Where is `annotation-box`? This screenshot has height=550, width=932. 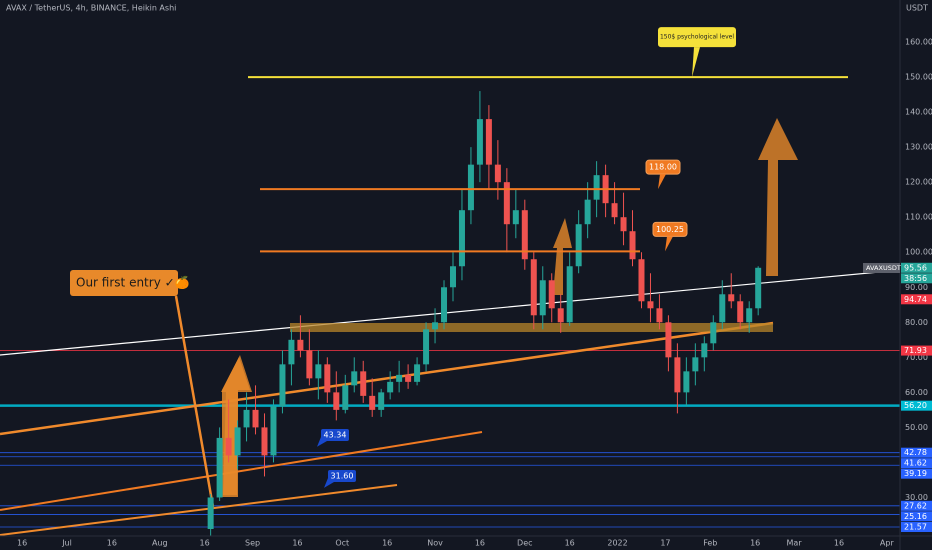 annotation-box is located at coordinates (697, 37).